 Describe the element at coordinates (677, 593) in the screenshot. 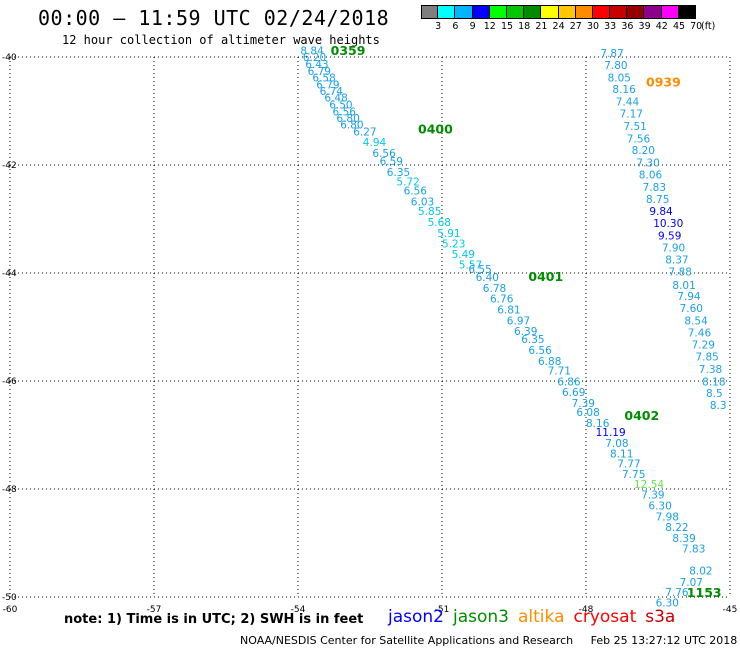

I see `swh-value-label: 7.76` at that location.